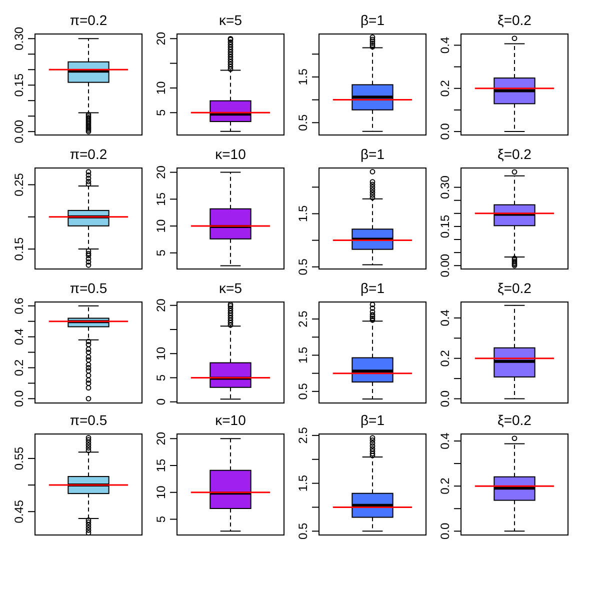 The height and width of the screenshot is (600, 600). I want to click on y-tick-label: 0.45, so click(19, 512).